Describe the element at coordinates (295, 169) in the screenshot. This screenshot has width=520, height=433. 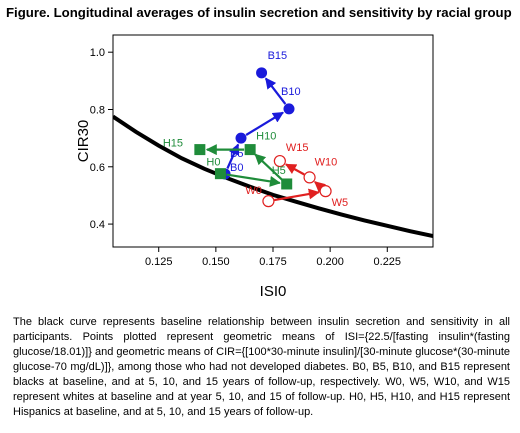
I see `arrow-w10-to-w15` at that location.